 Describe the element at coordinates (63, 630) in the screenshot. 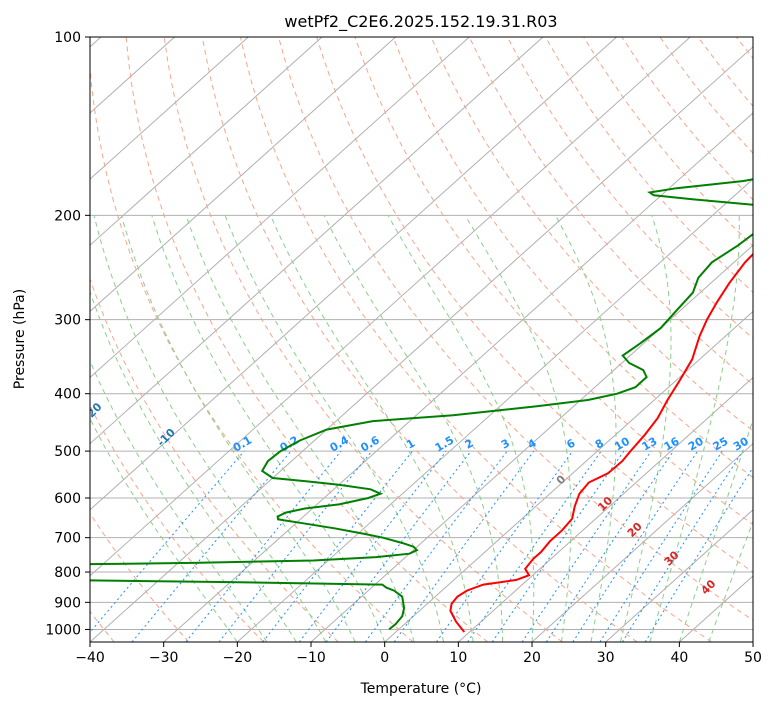

I see `y-tick-label: 1000` at that location.